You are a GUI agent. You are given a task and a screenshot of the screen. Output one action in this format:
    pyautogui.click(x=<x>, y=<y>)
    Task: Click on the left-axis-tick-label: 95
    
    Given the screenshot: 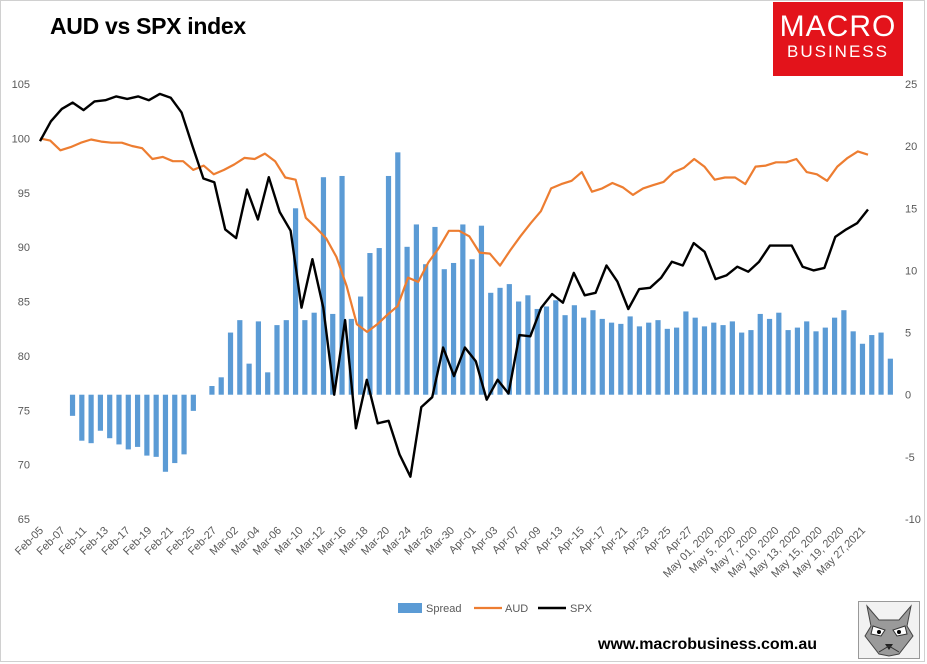 What is the action you would take?
    pyautogui.click(x=24, y=194)
    